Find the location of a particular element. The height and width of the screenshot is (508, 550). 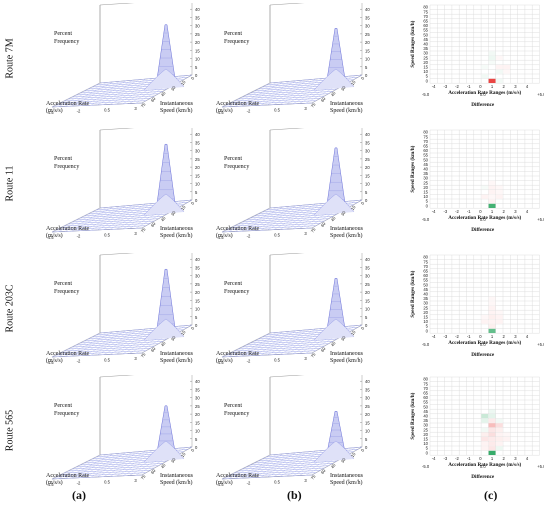

x-tick-label: 0 is located at coordinates (480, 86).